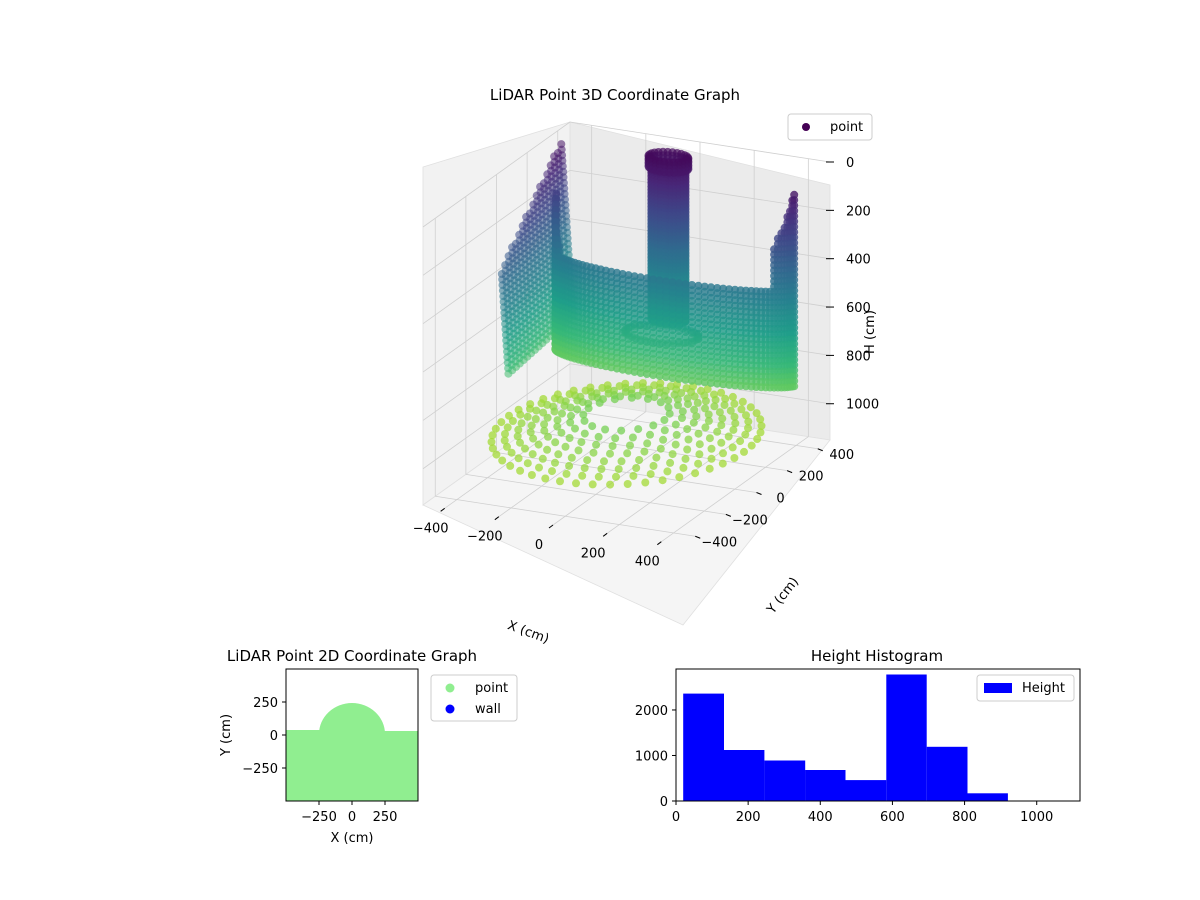 The width and height of the screenshot is (1200, 900). I want to click on y-tick-label-2d: 250, so click(265, 703).